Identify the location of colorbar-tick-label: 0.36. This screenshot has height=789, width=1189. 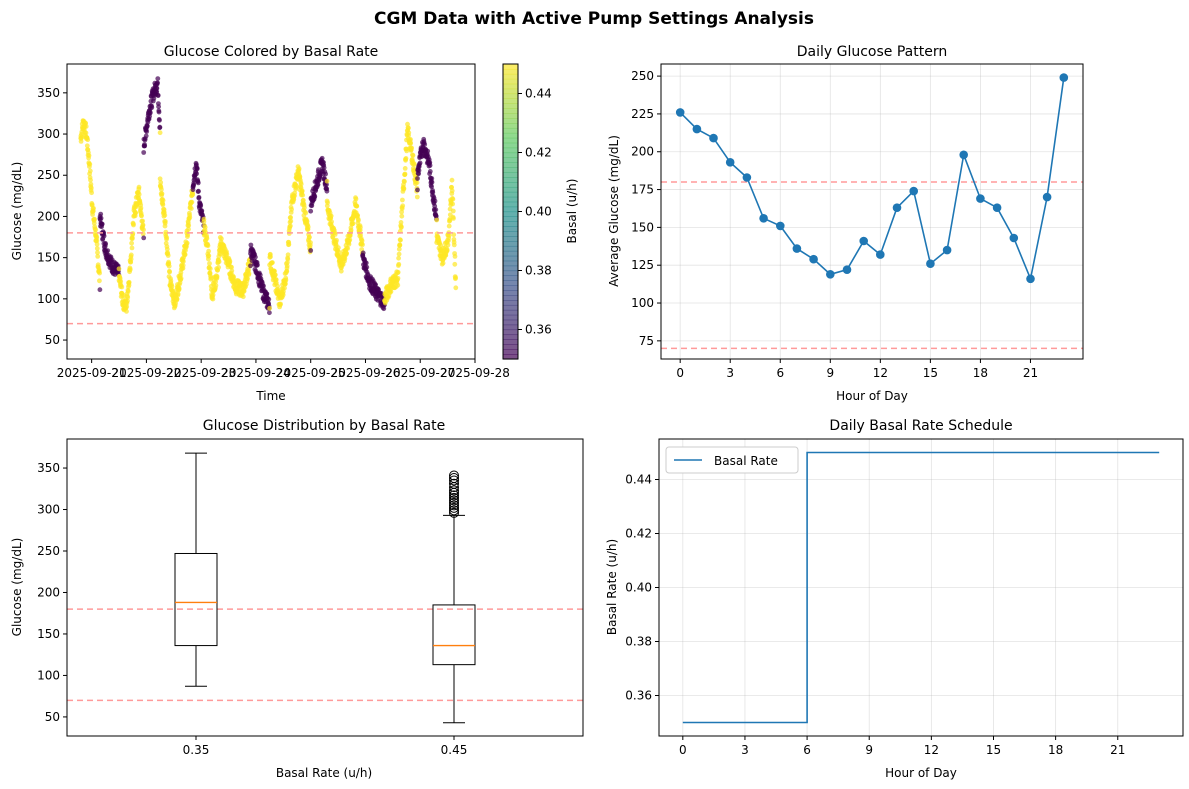
(538, 330).